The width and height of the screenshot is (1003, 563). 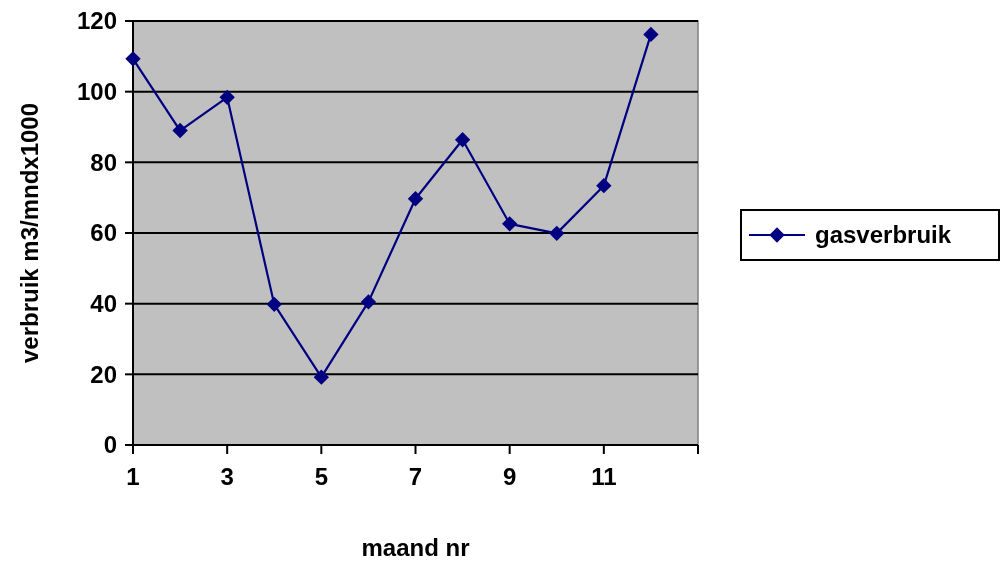 I want to click on x-tick-label: 3, so click(x=227, y=476).